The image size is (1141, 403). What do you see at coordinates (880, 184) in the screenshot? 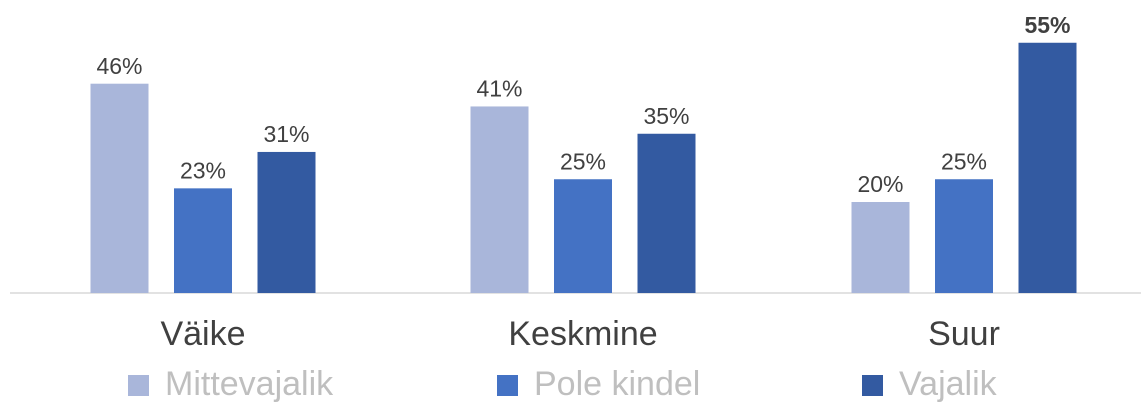
I see `value-label: 20%` at bounding box center [880, 184].